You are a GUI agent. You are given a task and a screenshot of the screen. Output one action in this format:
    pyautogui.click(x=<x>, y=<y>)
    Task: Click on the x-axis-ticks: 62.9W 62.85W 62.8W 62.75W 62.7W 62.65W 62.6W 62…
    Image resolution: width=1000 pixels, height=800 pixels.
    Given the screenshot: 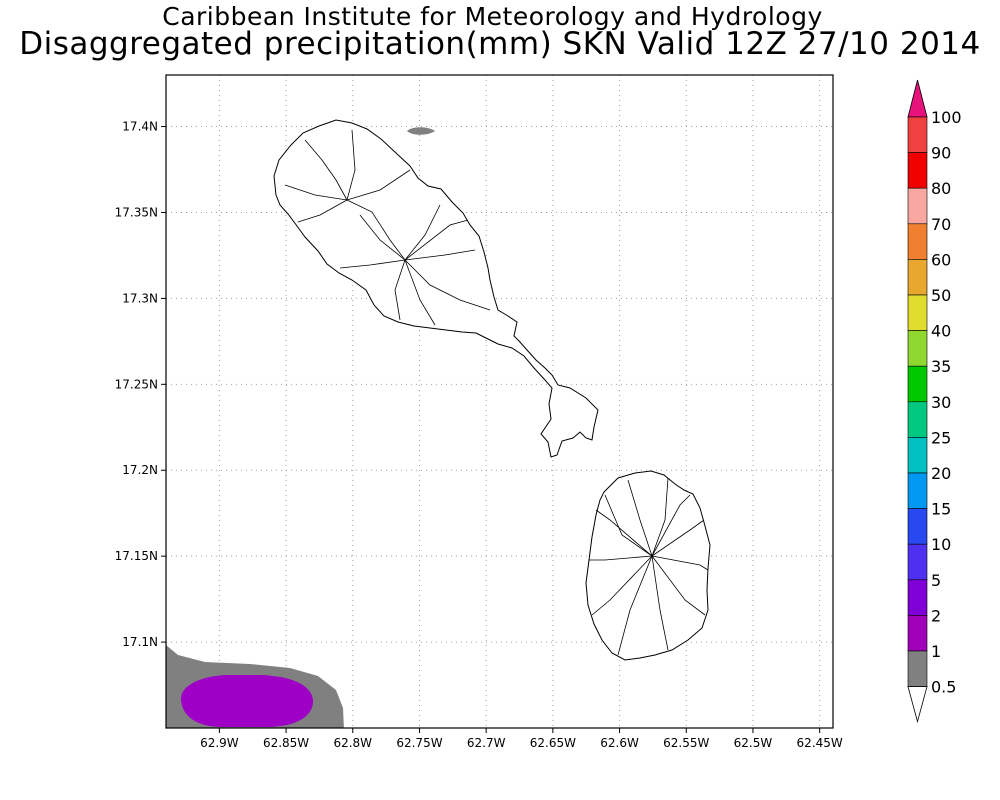 What is the action you would take?
    pyautogui.click(x=521, y=739)
    